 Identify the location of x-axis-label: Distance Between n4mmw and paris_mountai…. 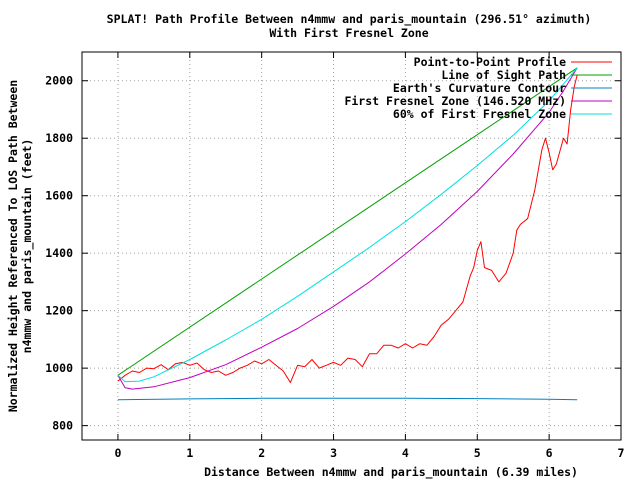
(391, 472).